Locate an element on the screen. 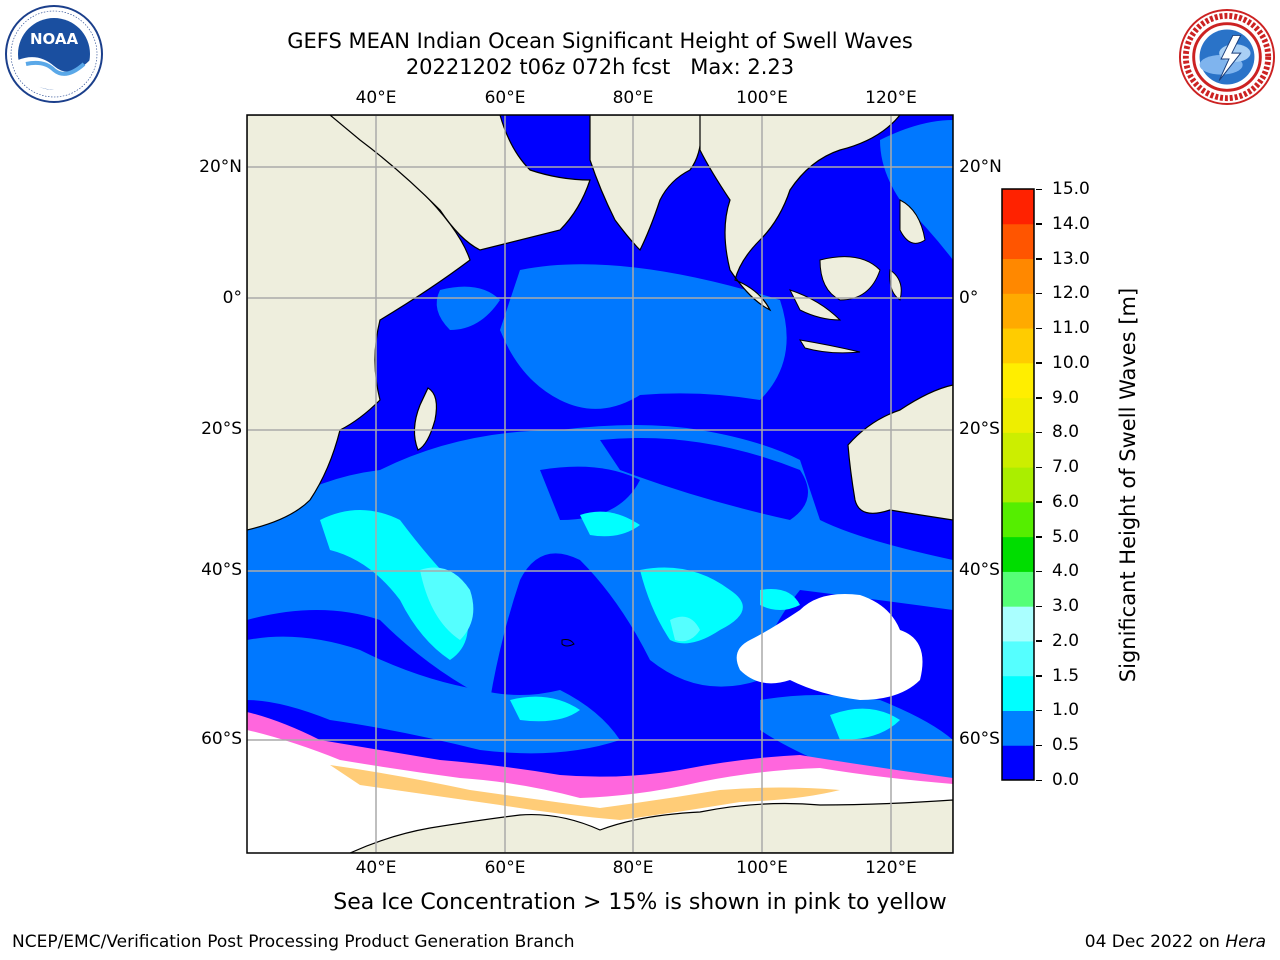 The image size is (1280, 960). swell-band-max-area is located at coordinates (447, 603).